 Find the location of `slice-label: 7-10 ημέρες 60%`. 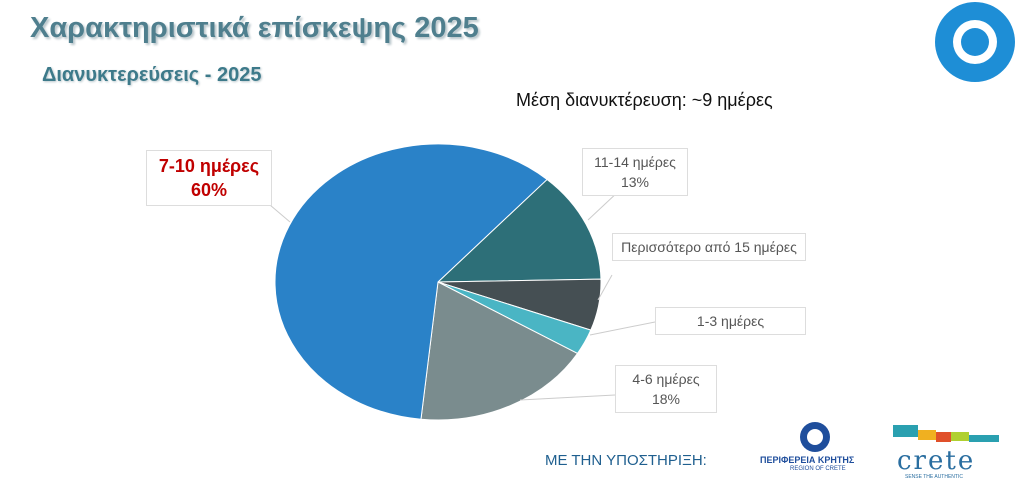

slice-label: 7-10 ημέρες 60% is located at coordinates (209, 178).